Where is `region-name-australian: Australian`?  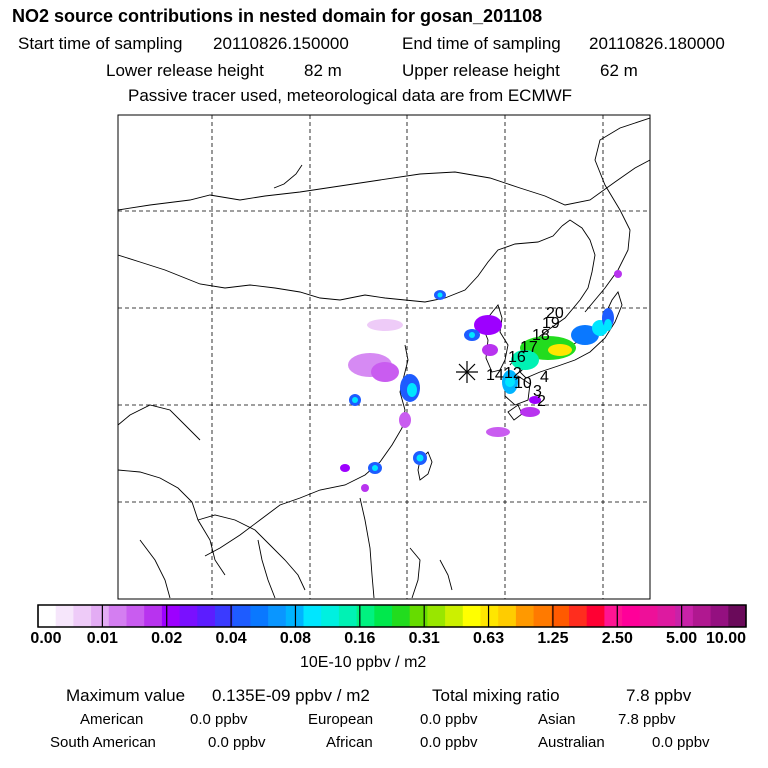 region-name-australian: Australian is located at coordinates (571, 742).